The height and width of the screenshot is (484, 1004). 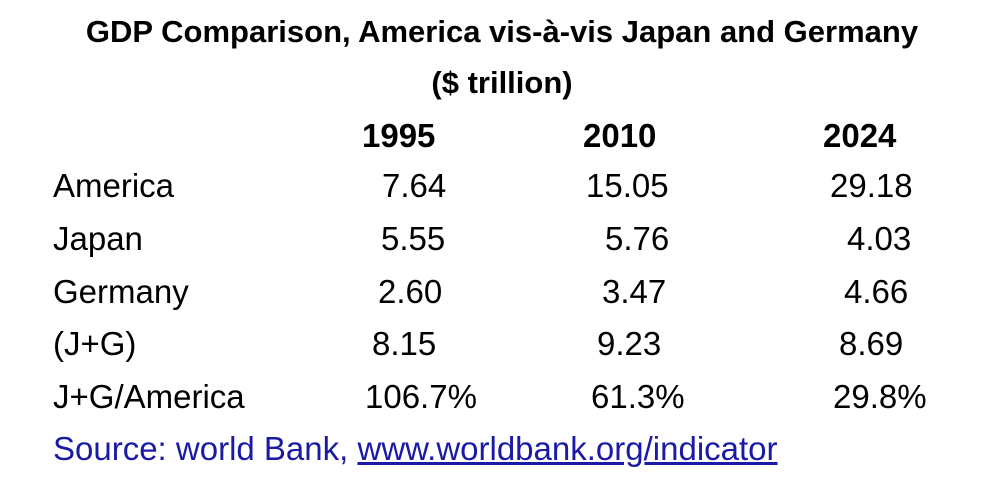 I want to click on row-label: (J+G), so click(x=95, y=343).